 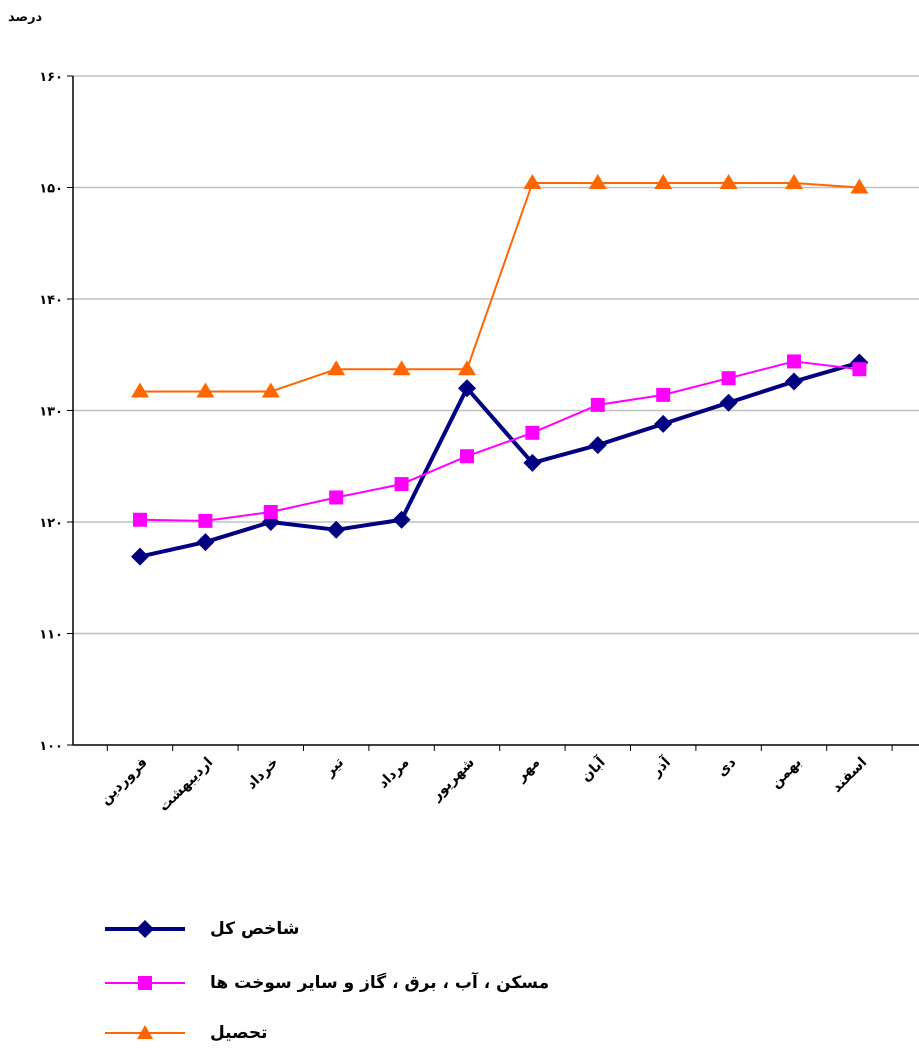 What do you see at coordinates (25, 17) in the screenshot?
I see `y-axis-unit-label: درصد` at bounding box center [25, 17].